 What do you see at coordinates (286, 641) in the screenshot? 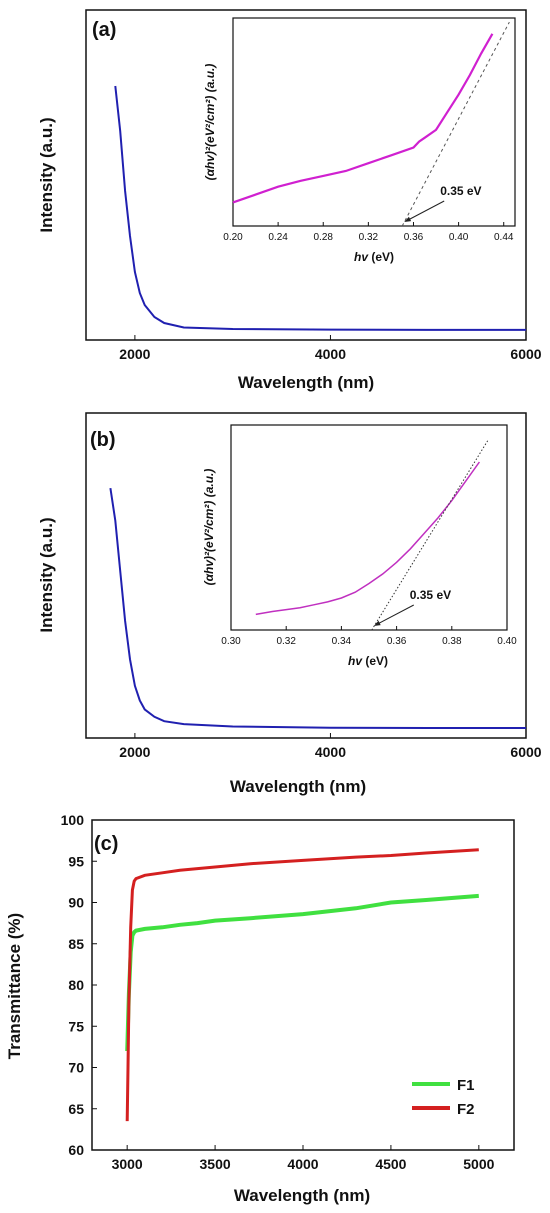
I see `panel-b-inset-x-tick-label-1: 0.32` at bounding box center [286, 641].